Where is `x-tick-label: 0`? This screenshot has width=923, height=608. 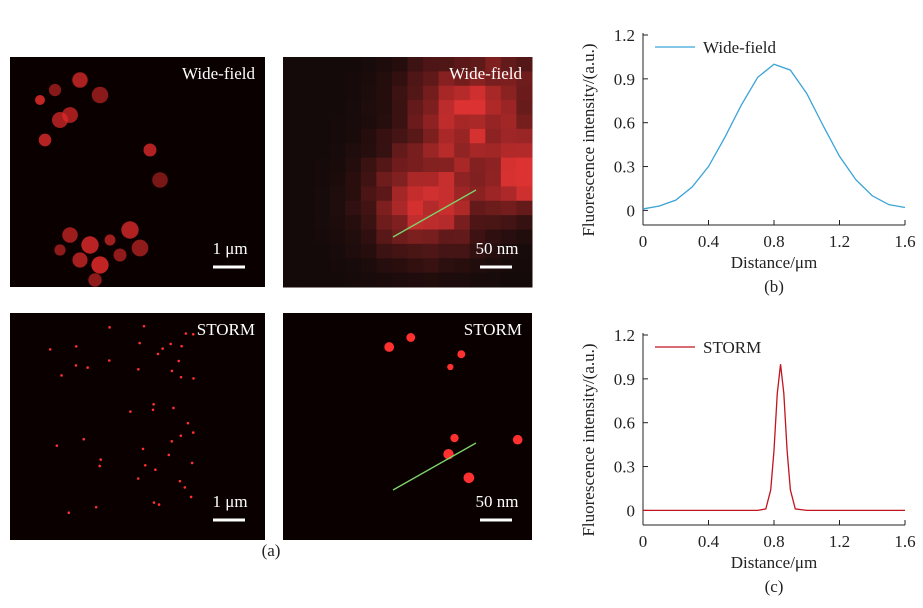
x-tick-label: 0 is located at coordinates (643, 541).